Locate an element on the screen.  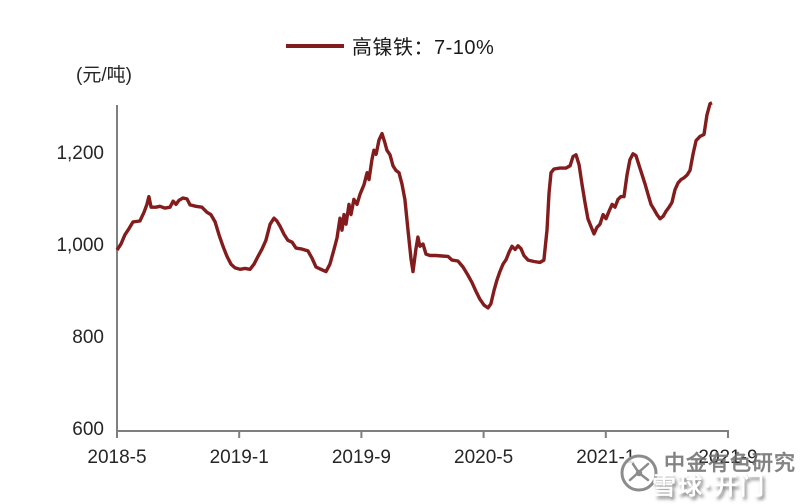
y-tick-label: 1,200 is located at coordinates (80, 153).